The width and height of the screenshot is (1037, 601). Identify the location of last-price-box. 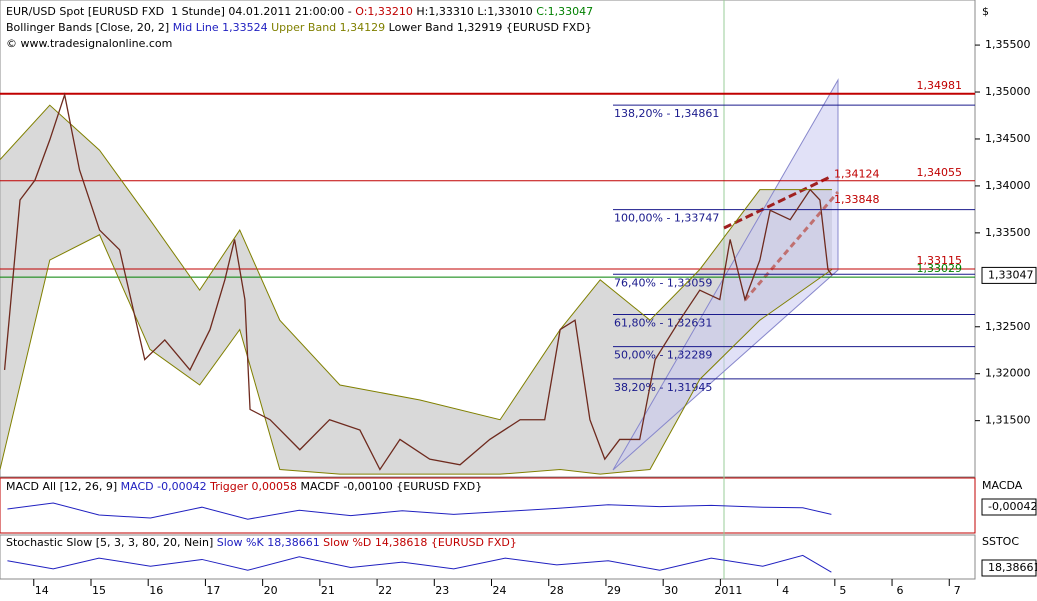
(1009, 275).